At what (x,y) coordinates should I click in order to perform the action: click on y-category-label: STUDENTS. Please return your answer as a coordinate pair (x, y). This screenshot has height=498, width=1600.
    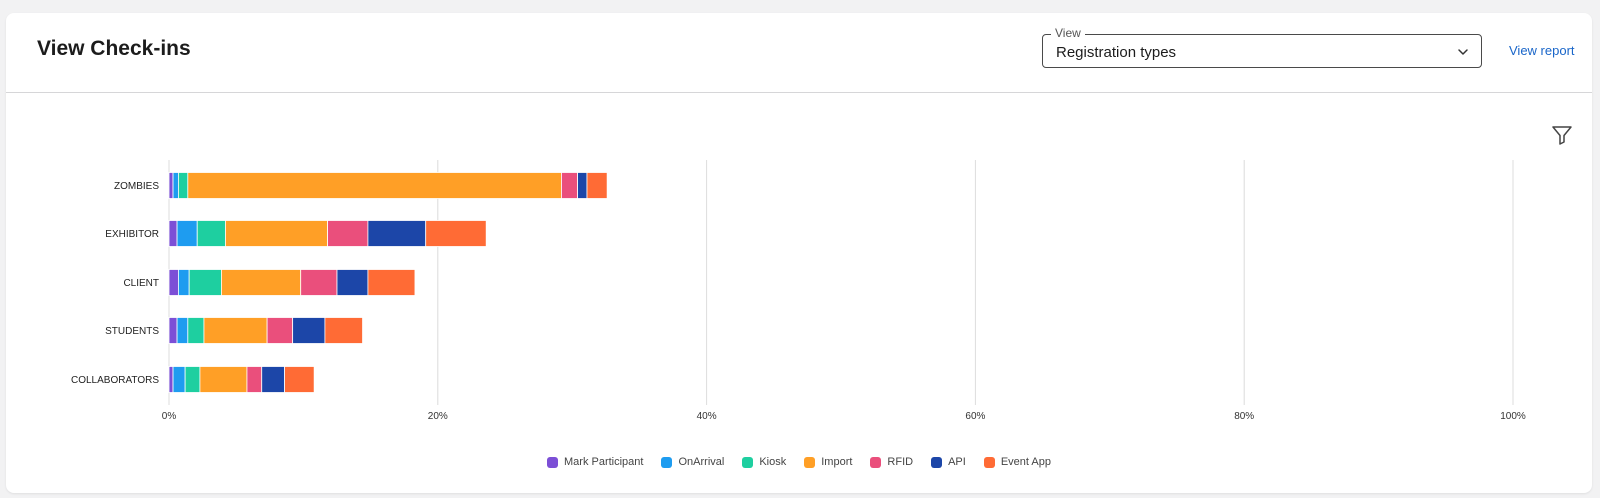
    Looking at the image, I should click on (132, 331).